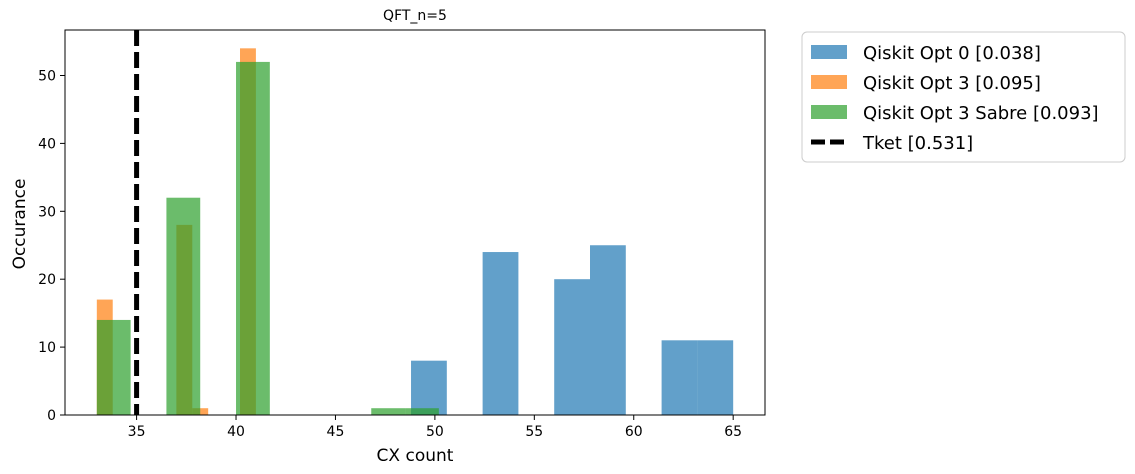 This screenshot has width=1135, height=474. I want to click on x-tick-label-3: 50, so click(435, 432).